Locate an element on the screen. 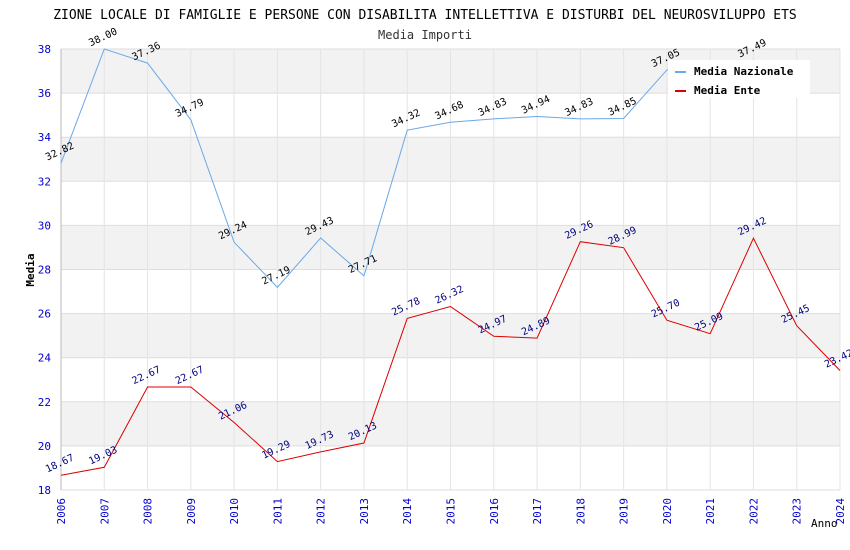 This screenshot has height=550, width=850. chart-subtitle: Media Importi is located at coordinates (425, 35).